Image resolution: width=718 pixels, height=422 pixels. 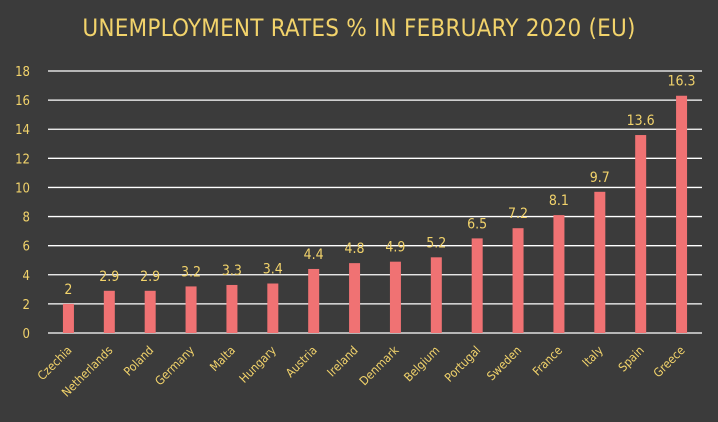 What do you see at coordinates (68, 290) in the screenshot?
I see `data-label: 2` at bounding box center [68, 290].